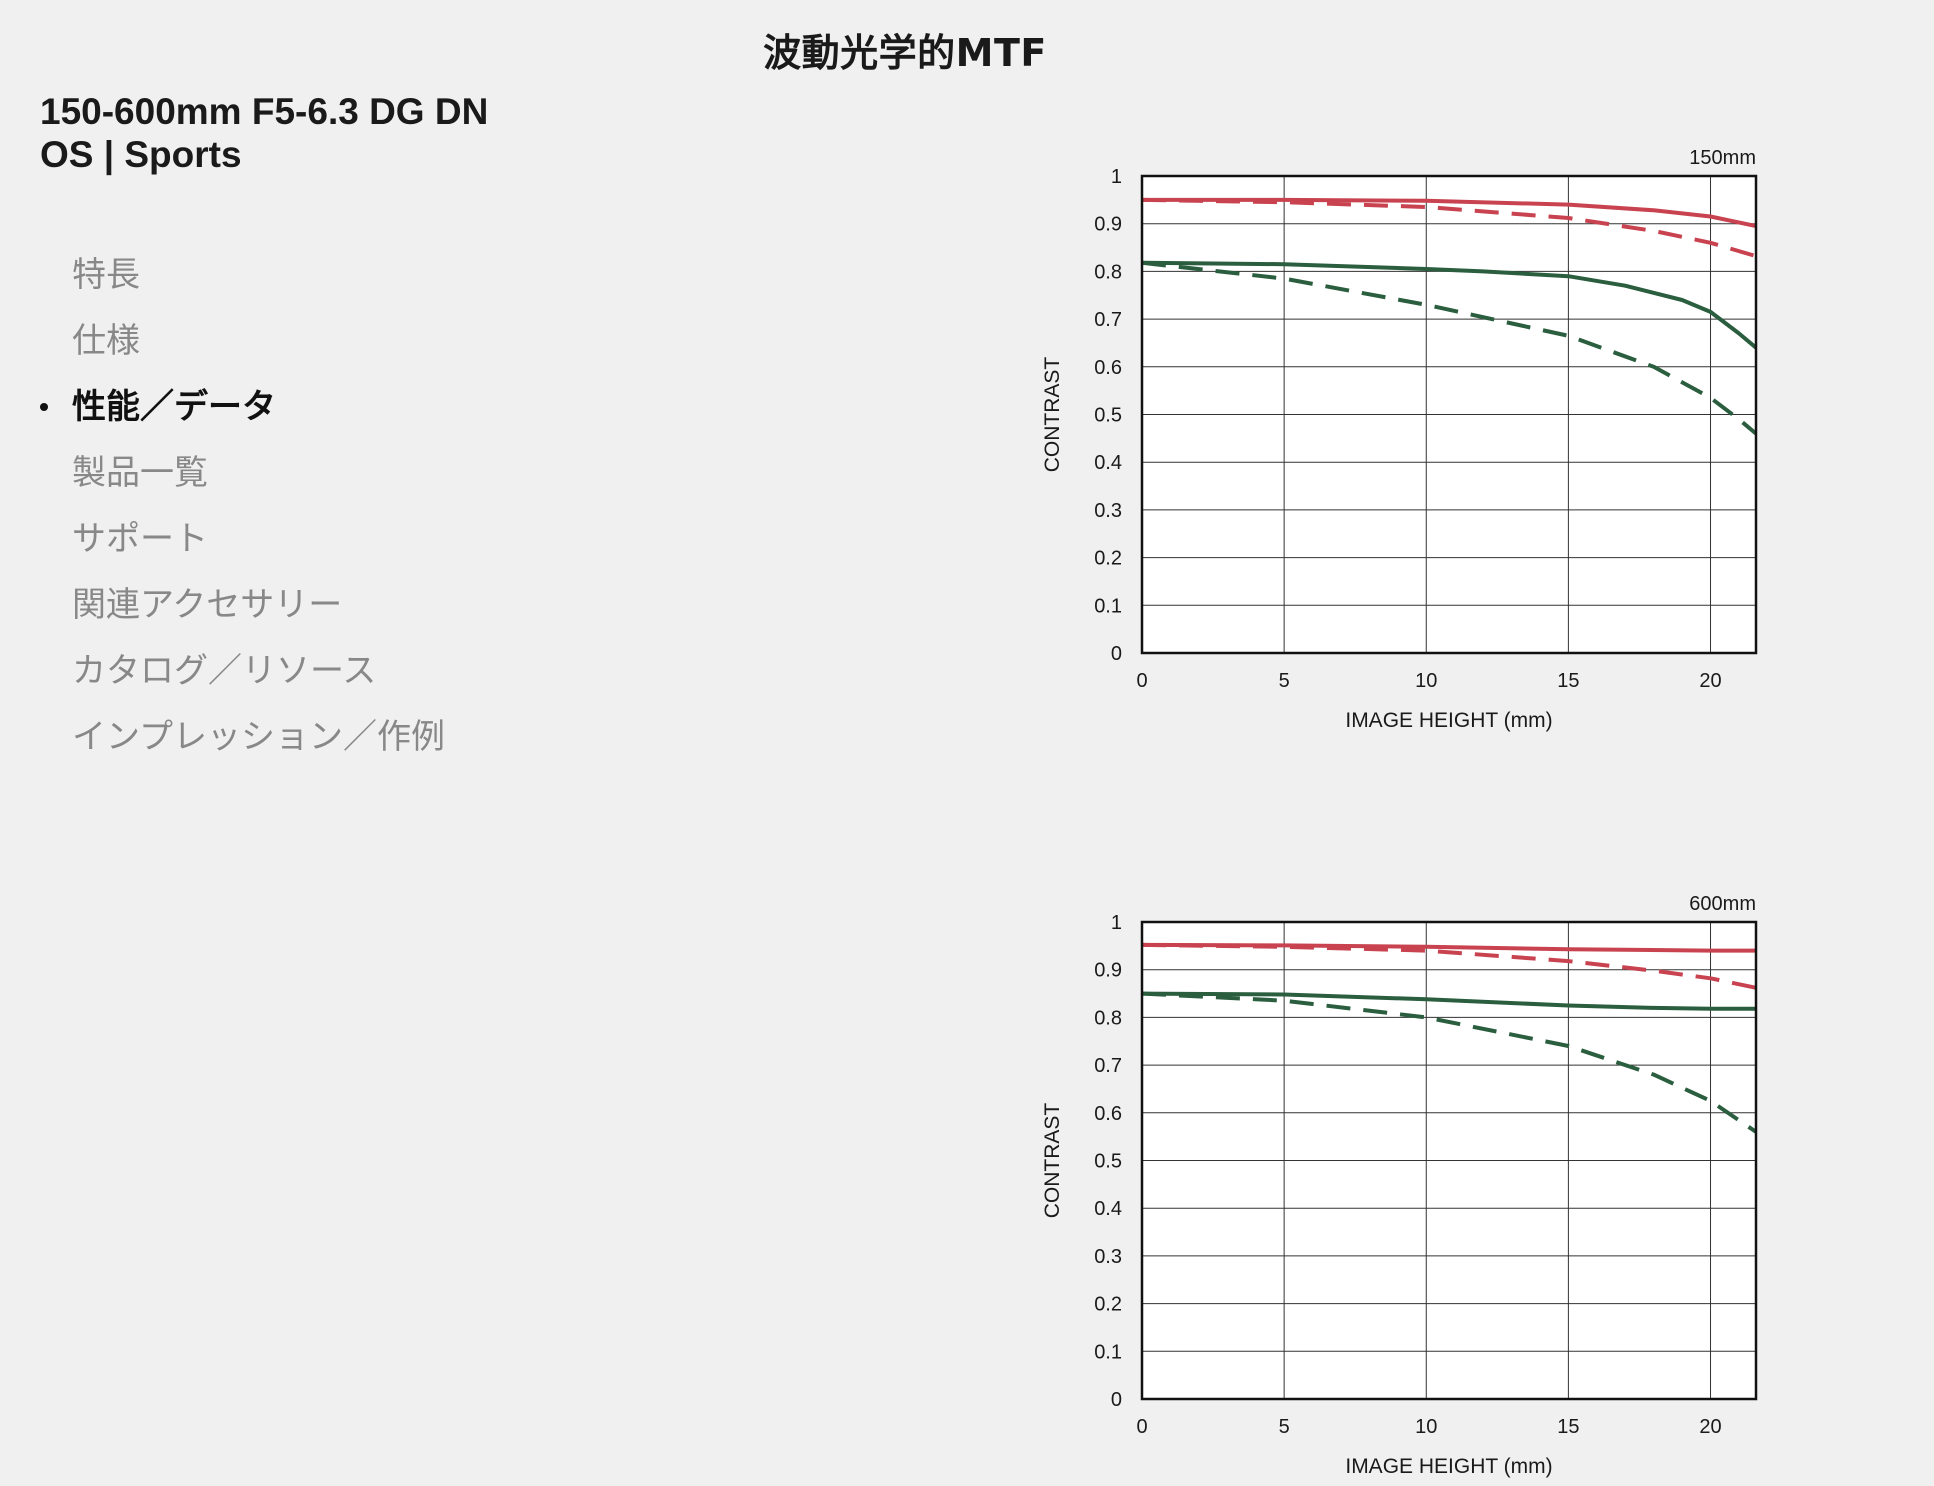 This screenshot has height=1486, width=1934. Describe the element at coordinates (905, 53) in the screenshot. I see `page-title: 波動光学的MTF` at that location.